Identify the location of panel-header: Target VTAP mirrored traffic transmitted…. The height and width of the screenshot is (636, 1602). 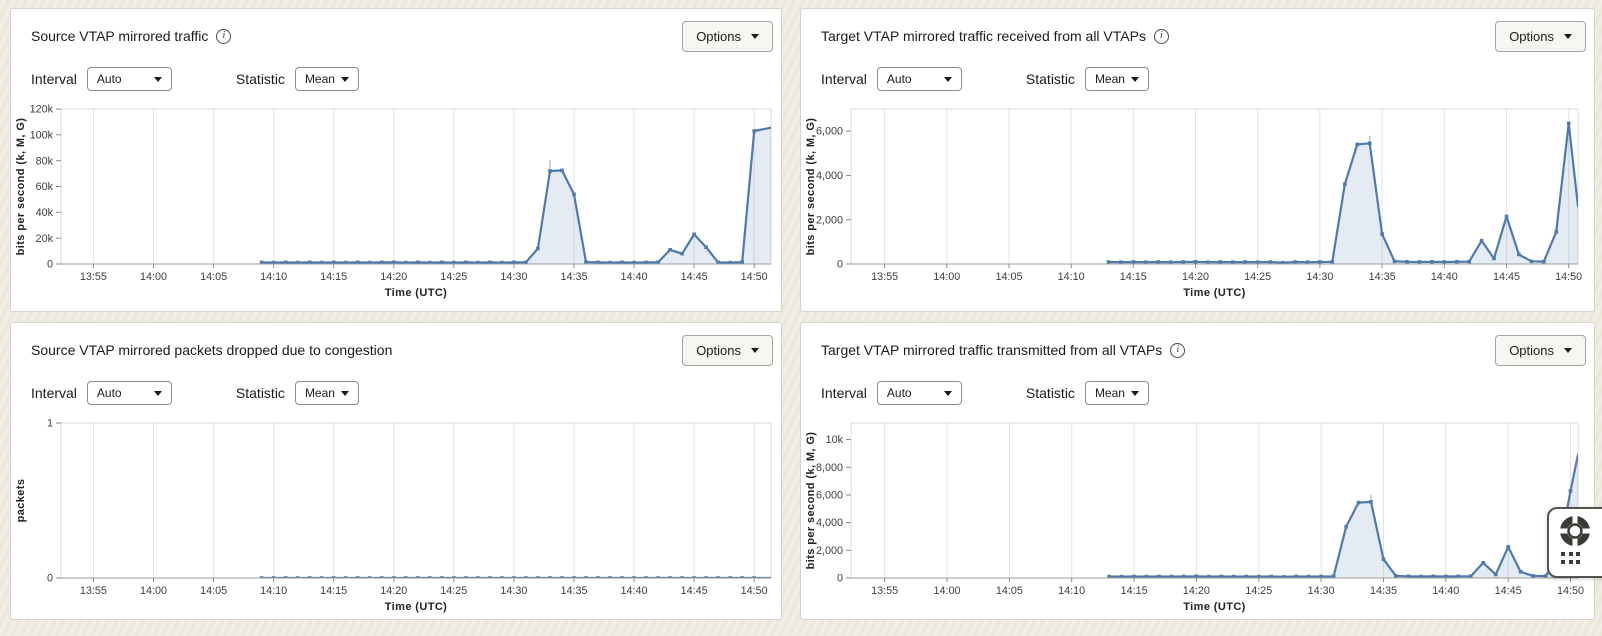
(1197, 344).